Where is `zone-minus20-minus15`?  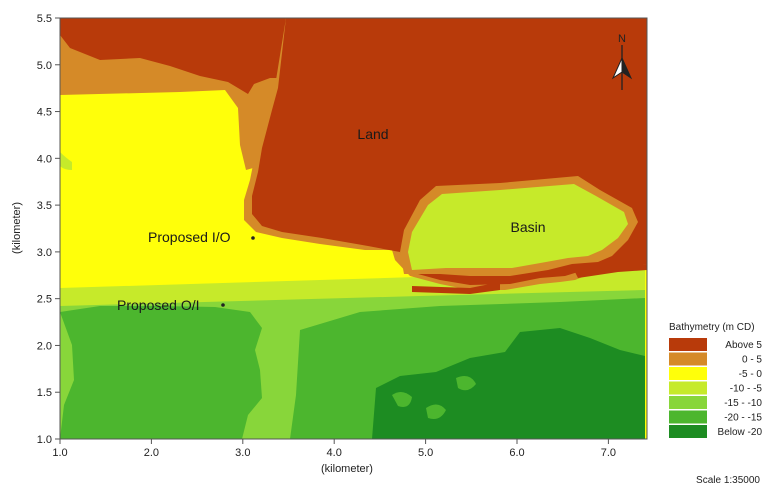 zone-minus20-minus15 is located at coordinates (161, 372).